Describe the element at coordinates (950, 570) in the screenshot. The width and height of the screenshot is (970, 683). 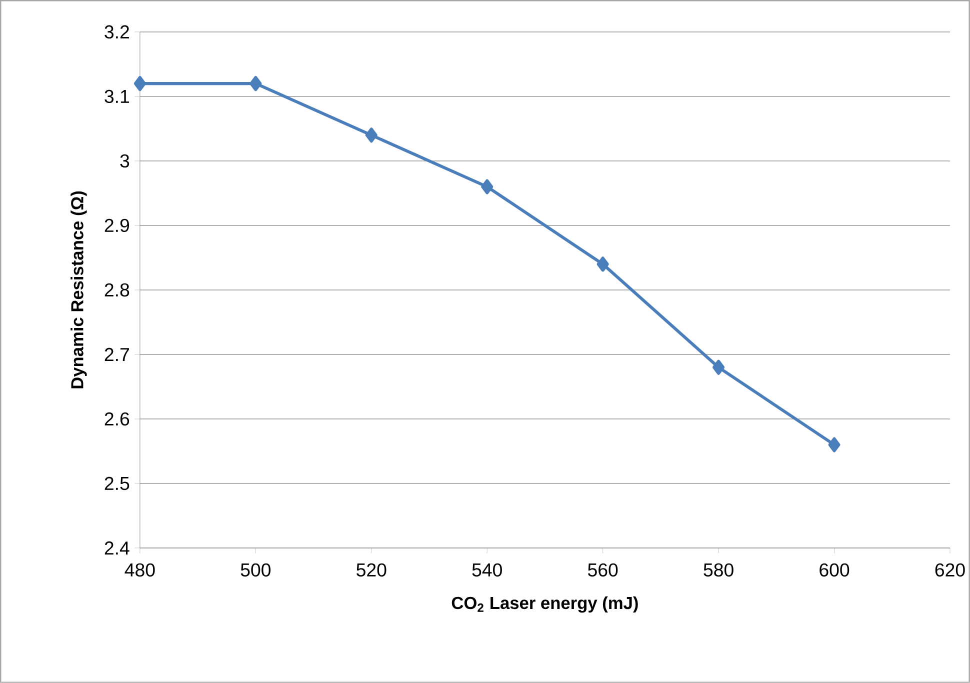
I see `x-tick-label: 620` at that location.